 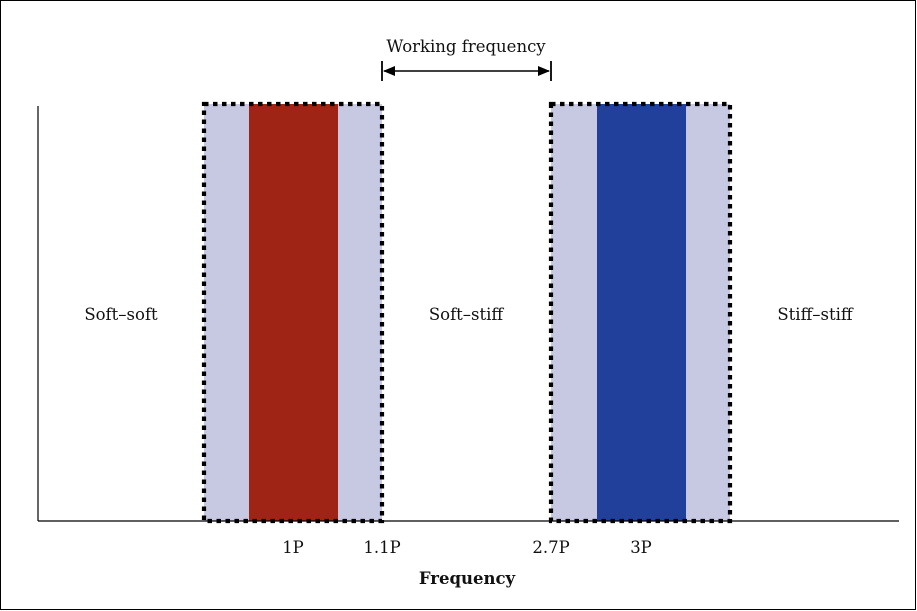 What do you see at coordinates (466, 46) in the screenshot?
I see `working-frequency-label: Working frequency` at bounding box center [466, 46].